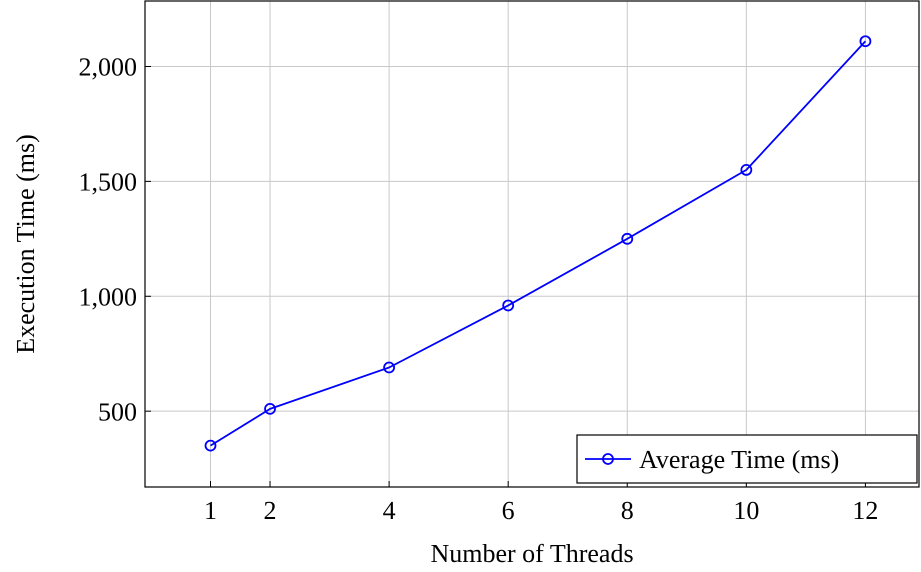 This screenshot has width=921, height=572. What do you see at coordinates (865, 510) in the screenshot?
I see `x-tick-label: 12` at bounding box center [865, 510].